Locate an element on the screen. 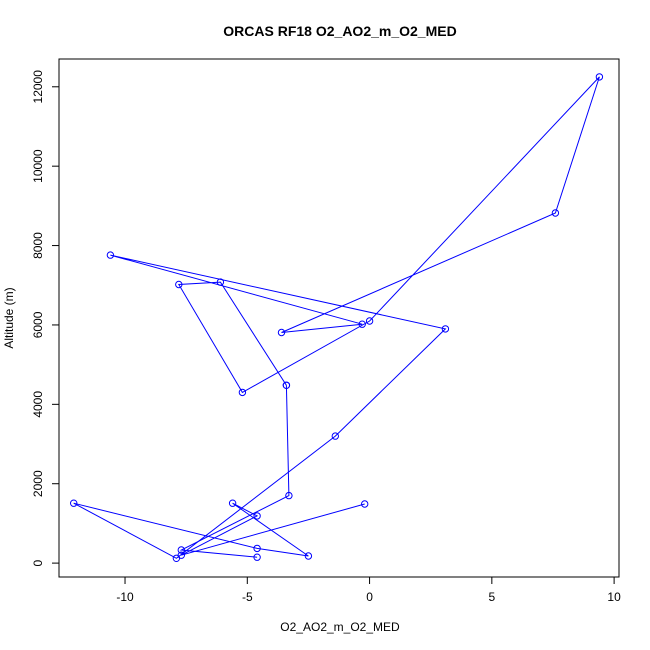 Image resolution: width=650 pixels, height=650 pixels. x-axis: -10 -5 0 5 10 is located at coordinates (368, 590).